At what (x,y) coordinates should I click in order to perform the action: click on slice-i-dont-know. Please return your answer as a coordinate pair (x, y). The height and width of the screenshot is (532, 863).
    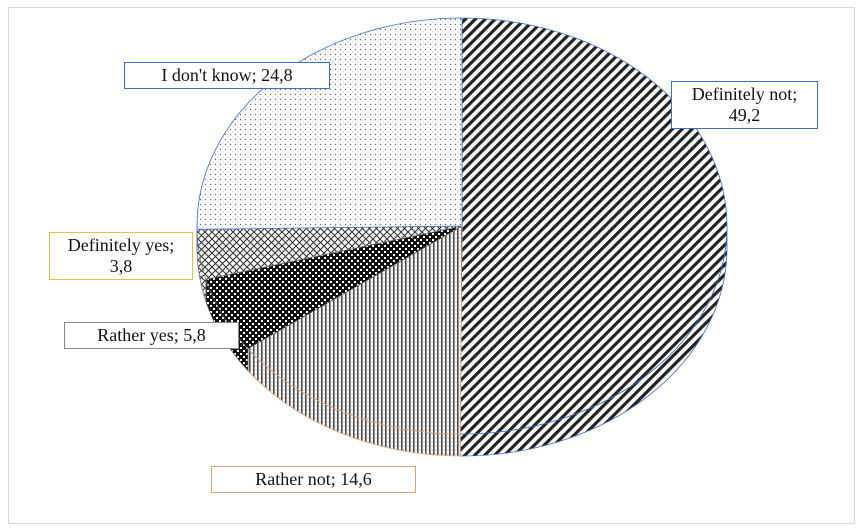
    Looking at the image, I should click on (329, 123).